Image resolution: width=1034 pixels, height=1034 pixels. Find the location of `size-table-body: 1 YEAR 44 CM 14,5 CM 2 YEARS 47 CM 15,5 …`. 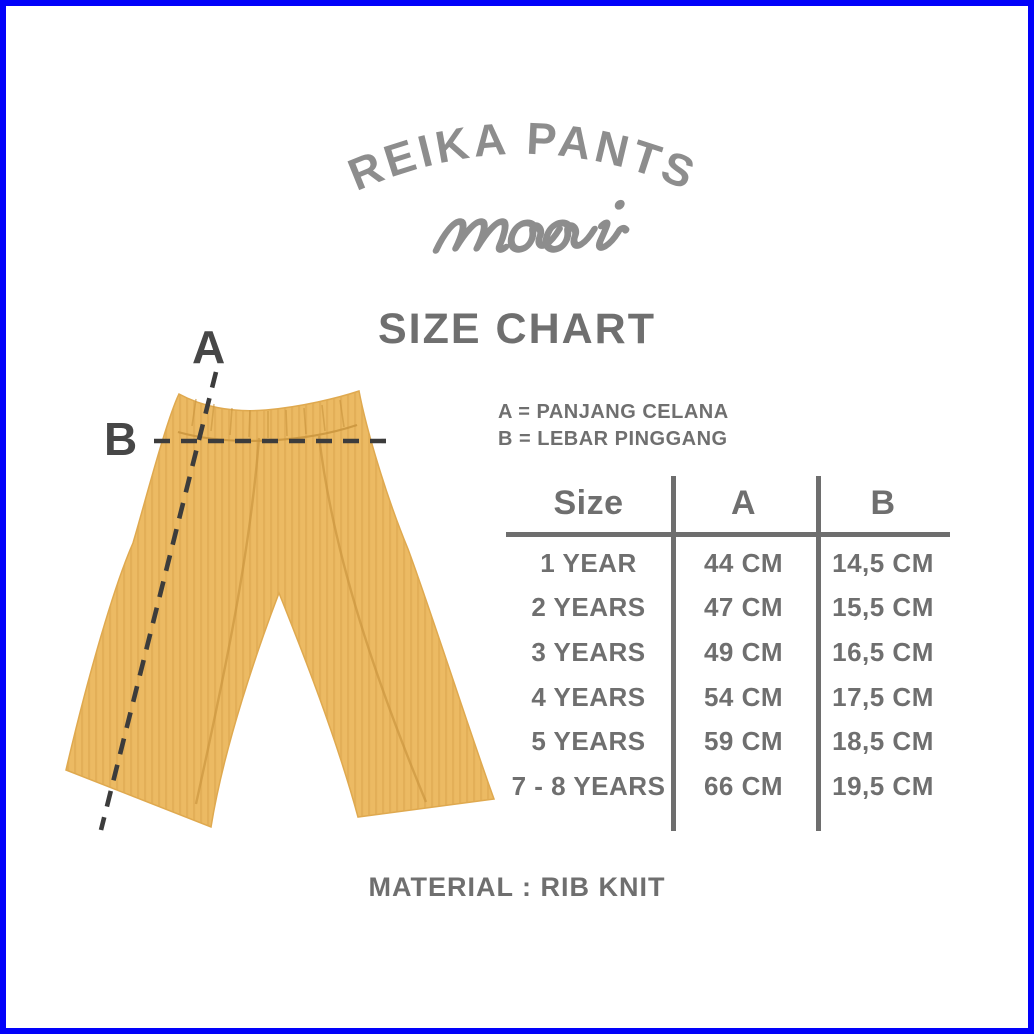

size-table-body: 1 YEAR 44 CM 14,5 CM 2 YEARS 47 CM 15,5 … is located at coordinates (728, 675).